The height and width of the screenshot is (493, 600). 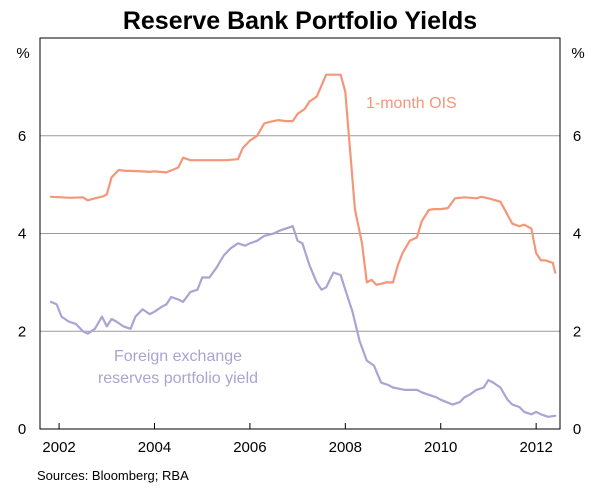 I want to click on y-tick-right-0: 0, so click(x=577, y=429).